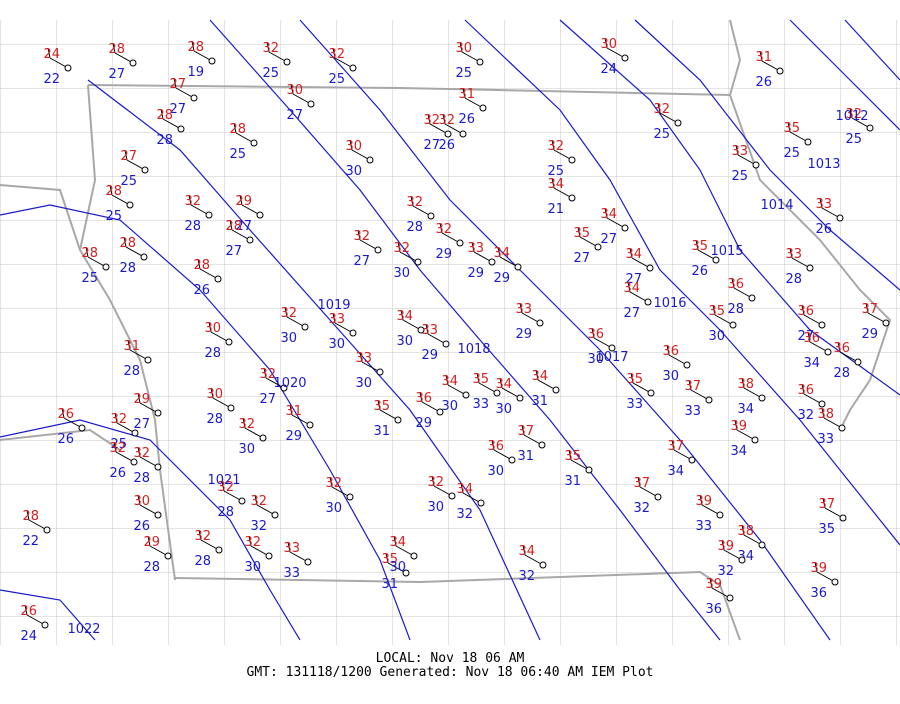 The width and height of the screenshot is (900, 704). I want to click on station: 39 34, so click(744, 439).